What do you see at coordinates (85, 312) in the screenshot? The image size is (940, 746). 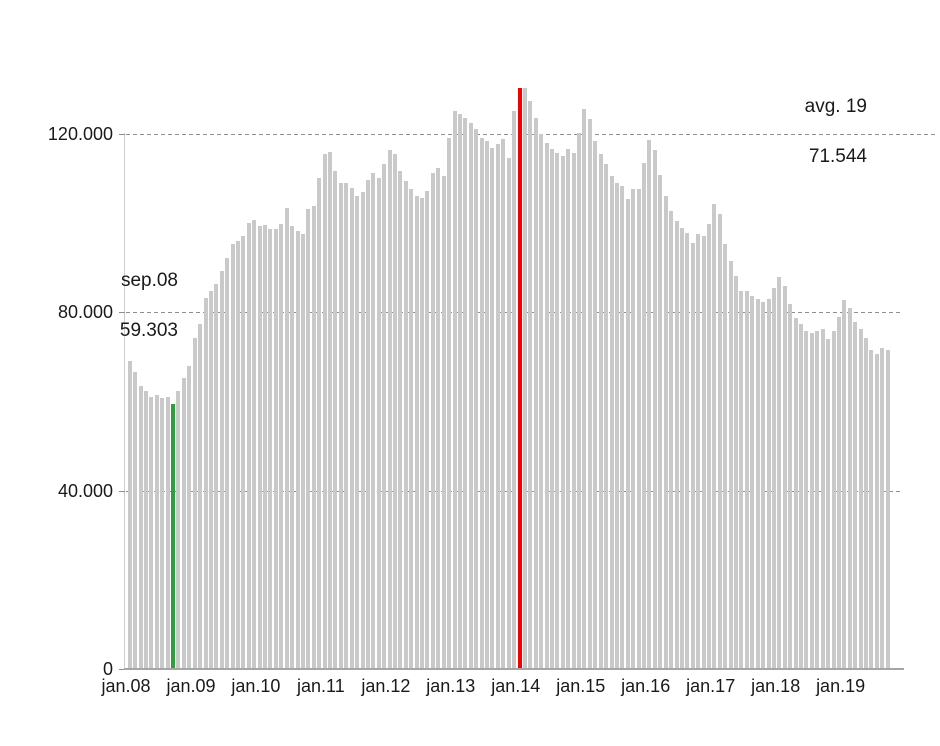 I see `y-axis-label: 80.000` at bounding box center [85, 312].